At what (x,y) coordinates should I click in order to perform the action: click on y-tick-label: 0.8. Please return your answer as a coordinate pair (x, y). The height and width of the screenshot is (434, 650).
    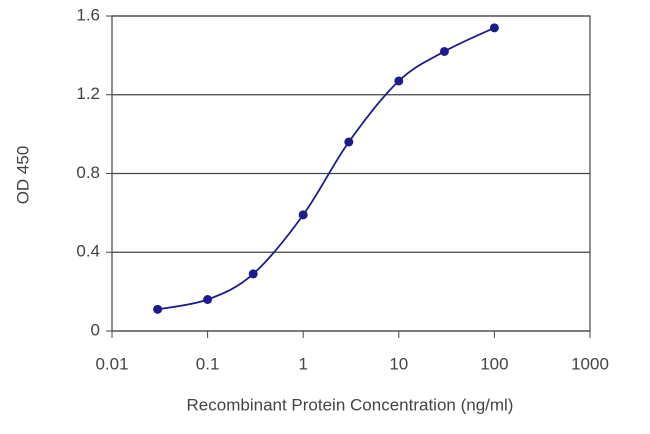
    Looking at the image, I should click on (88, 172).